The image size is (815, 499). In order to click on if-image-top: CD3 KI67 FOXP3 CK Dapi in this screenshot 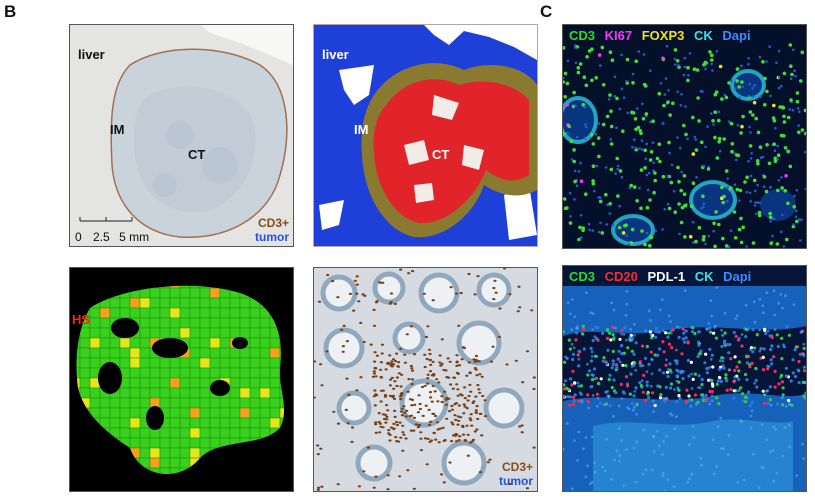, I will do `click(684, 136)`.